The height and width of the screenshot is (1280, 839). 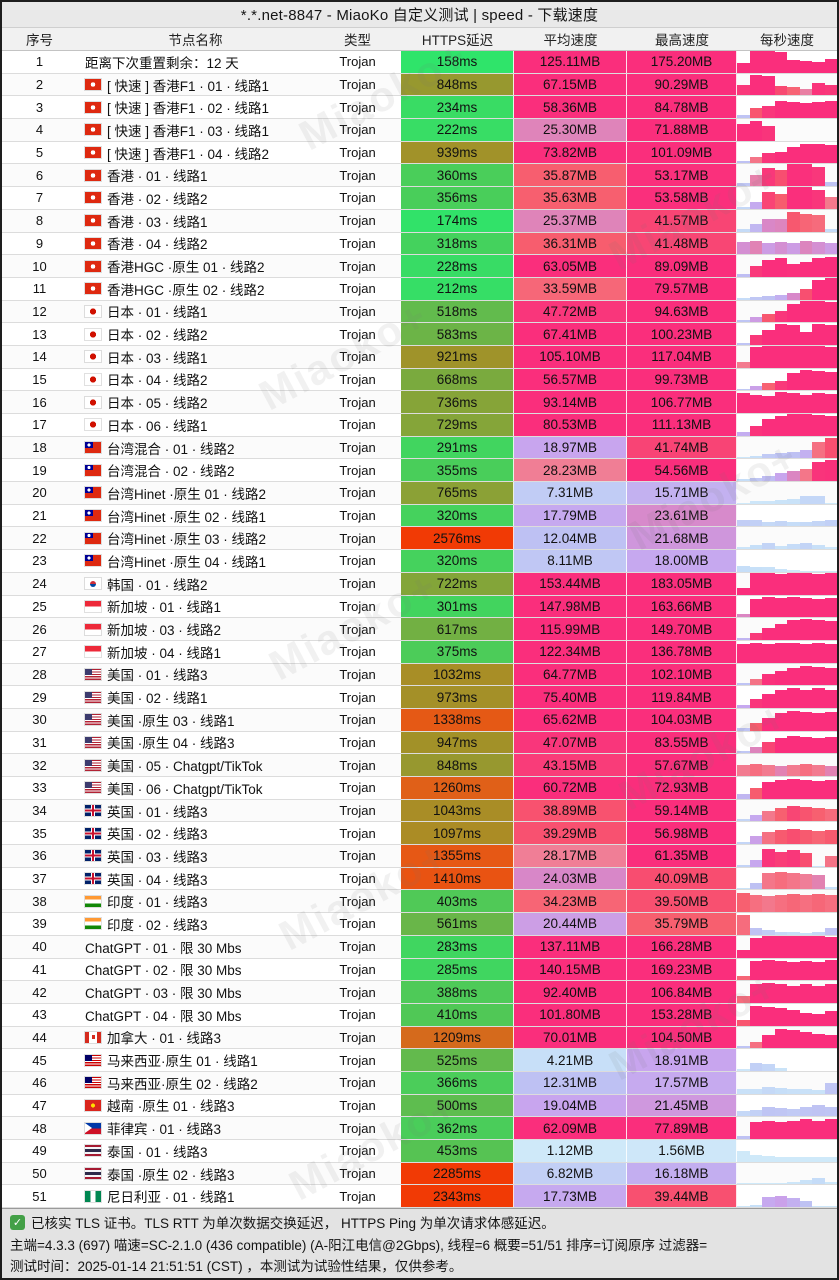 What do you see at coordinates (39, 198) in the screenshot?
I see `row-index: 7` at bounding box center [39, 198].